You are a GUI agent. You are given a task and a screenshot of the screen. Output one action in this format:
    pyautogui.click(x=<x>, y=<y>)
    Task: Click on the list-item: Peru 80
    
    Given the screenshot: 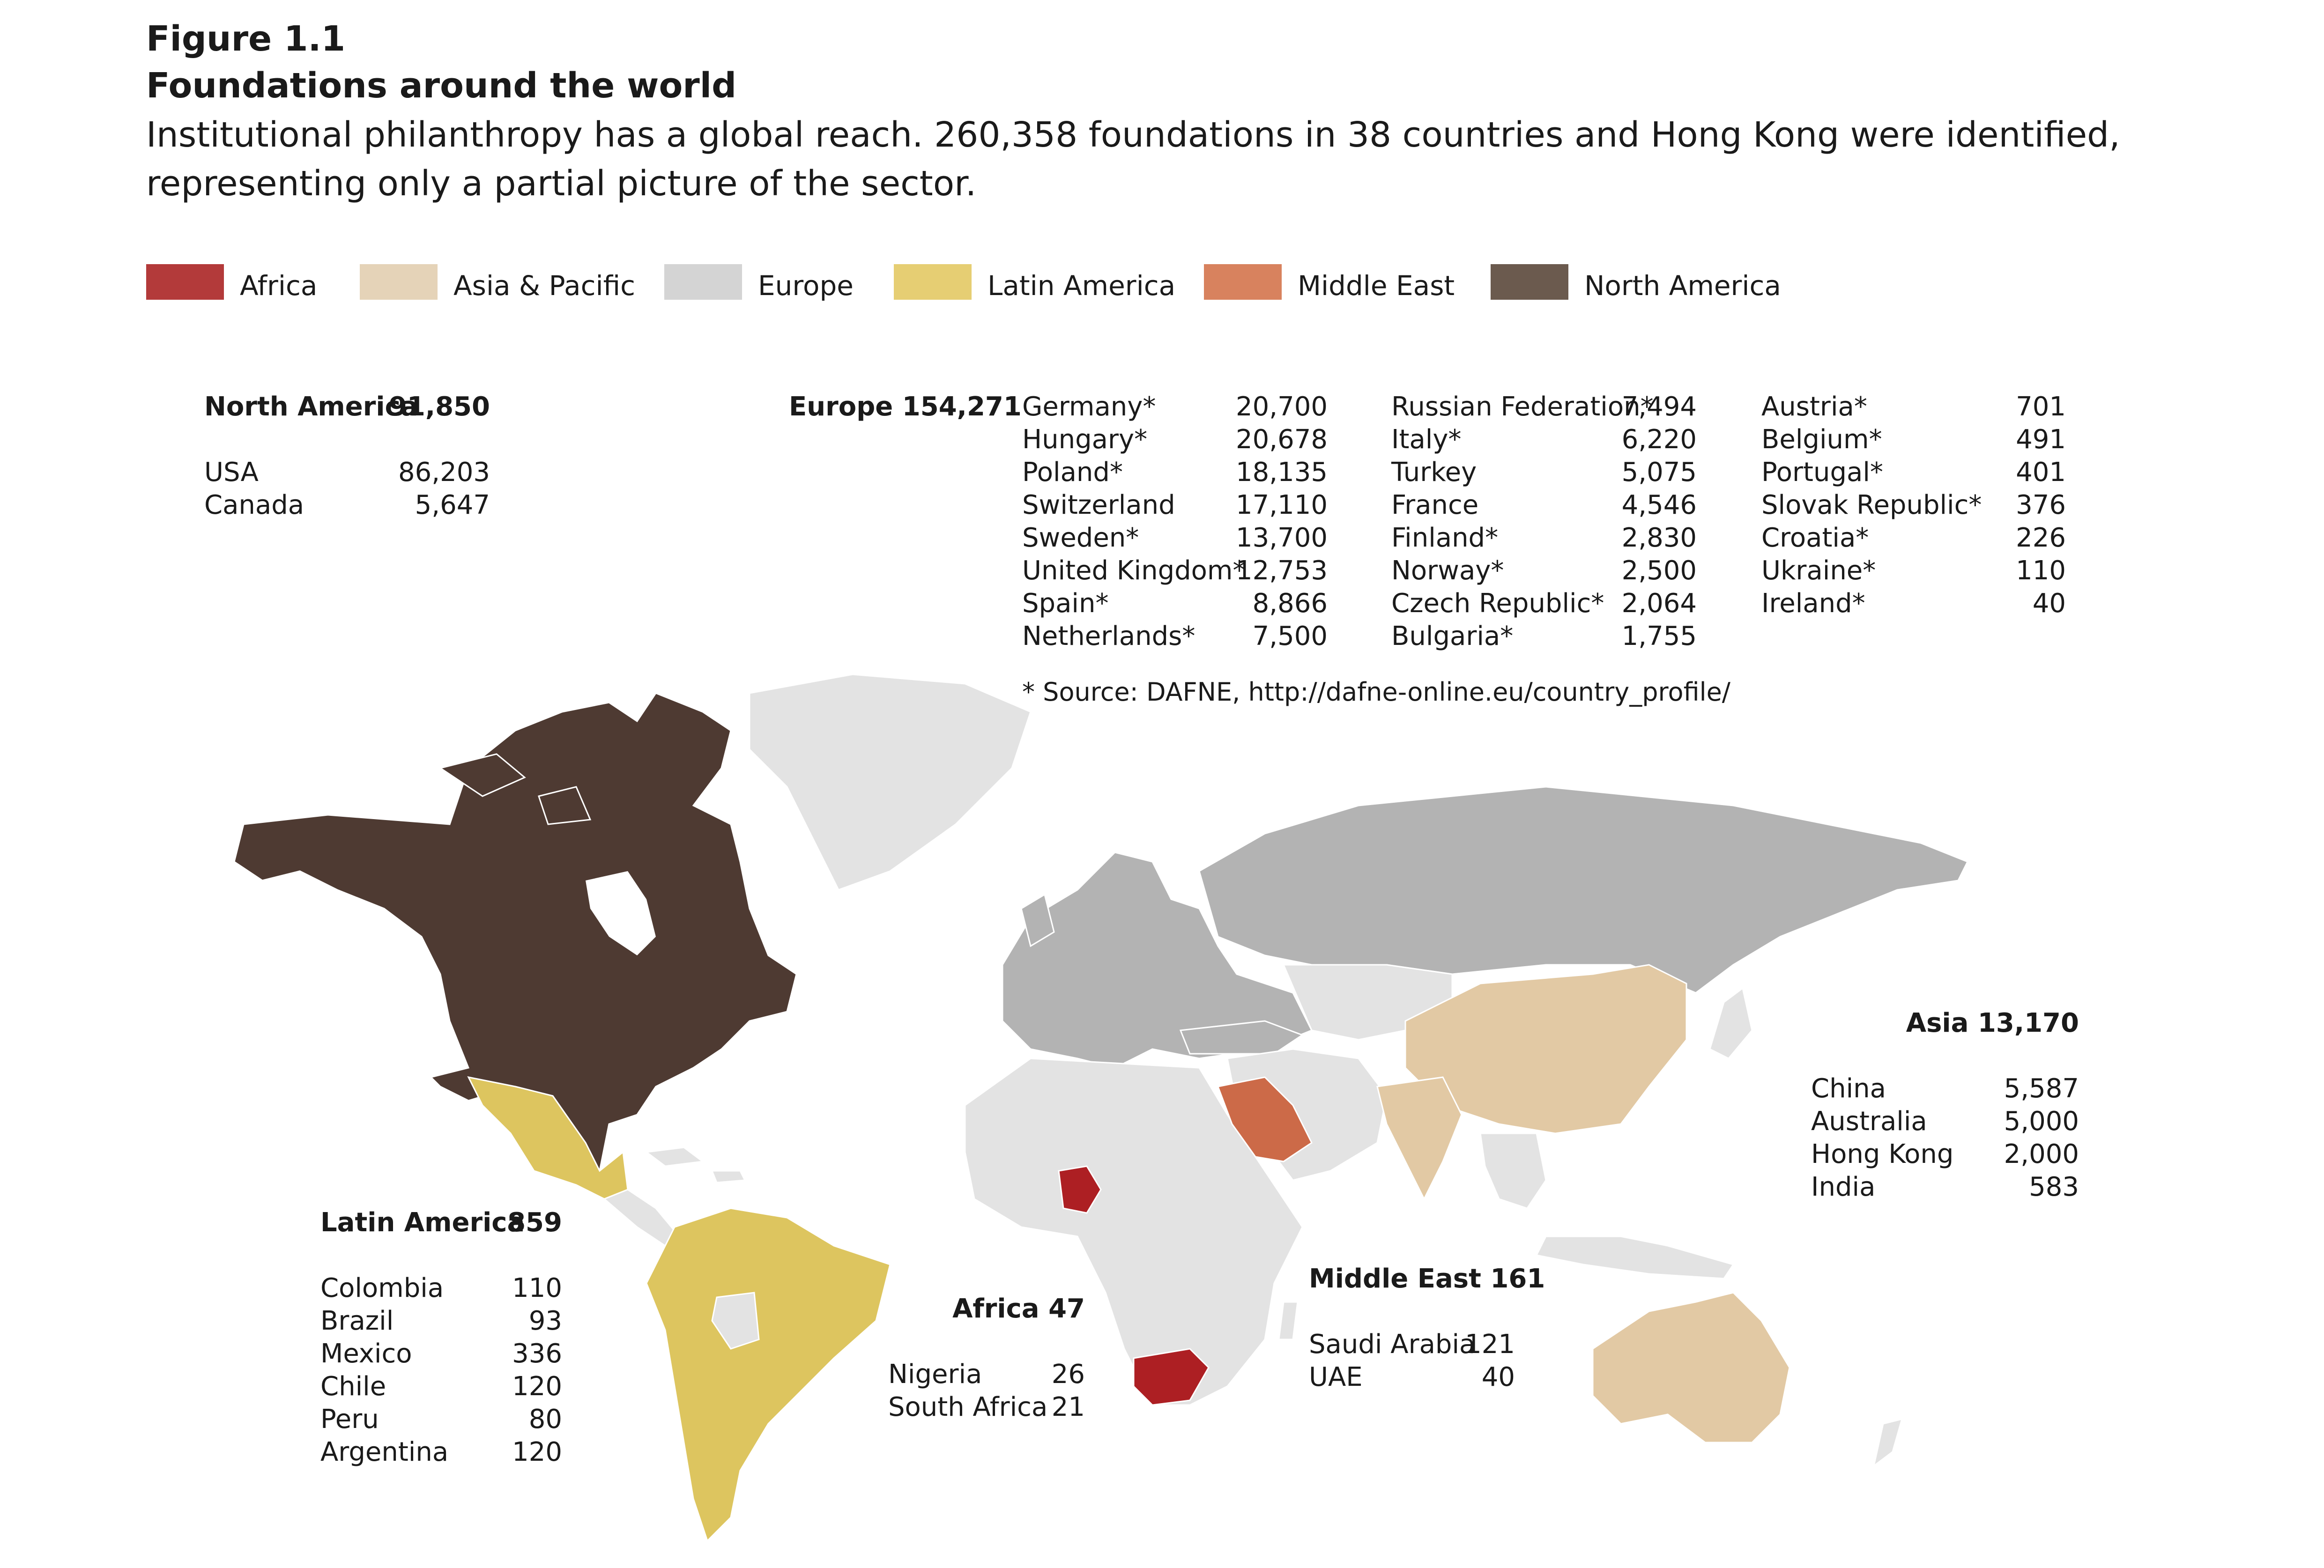 What is the action you would take?
    pyautogui.click(x=441, y=1419)
    